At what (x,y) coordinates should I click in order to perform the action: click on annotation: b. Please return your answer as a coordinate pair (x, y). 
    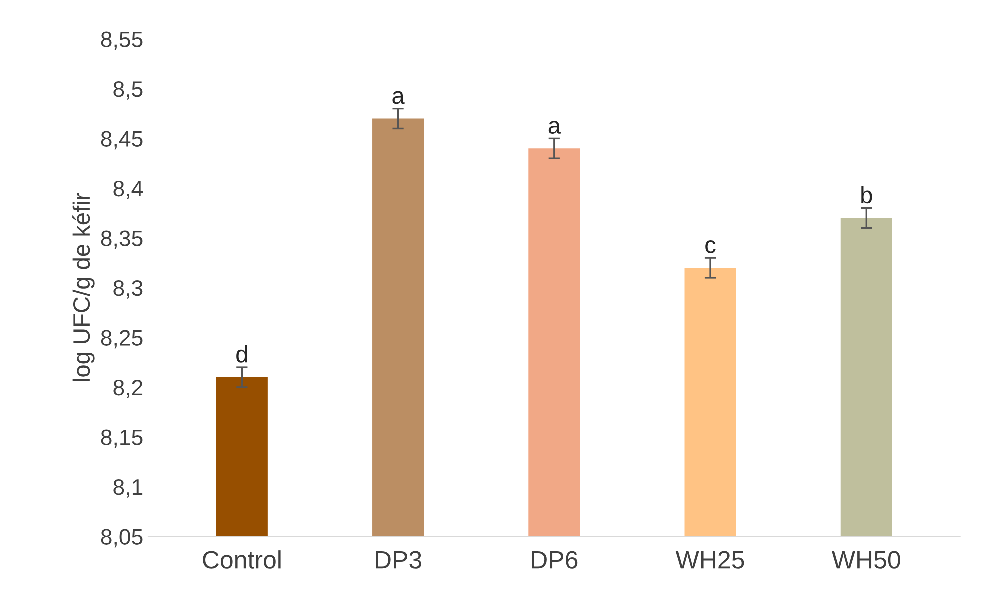
    Looking at the image, I should click on (867, 195).